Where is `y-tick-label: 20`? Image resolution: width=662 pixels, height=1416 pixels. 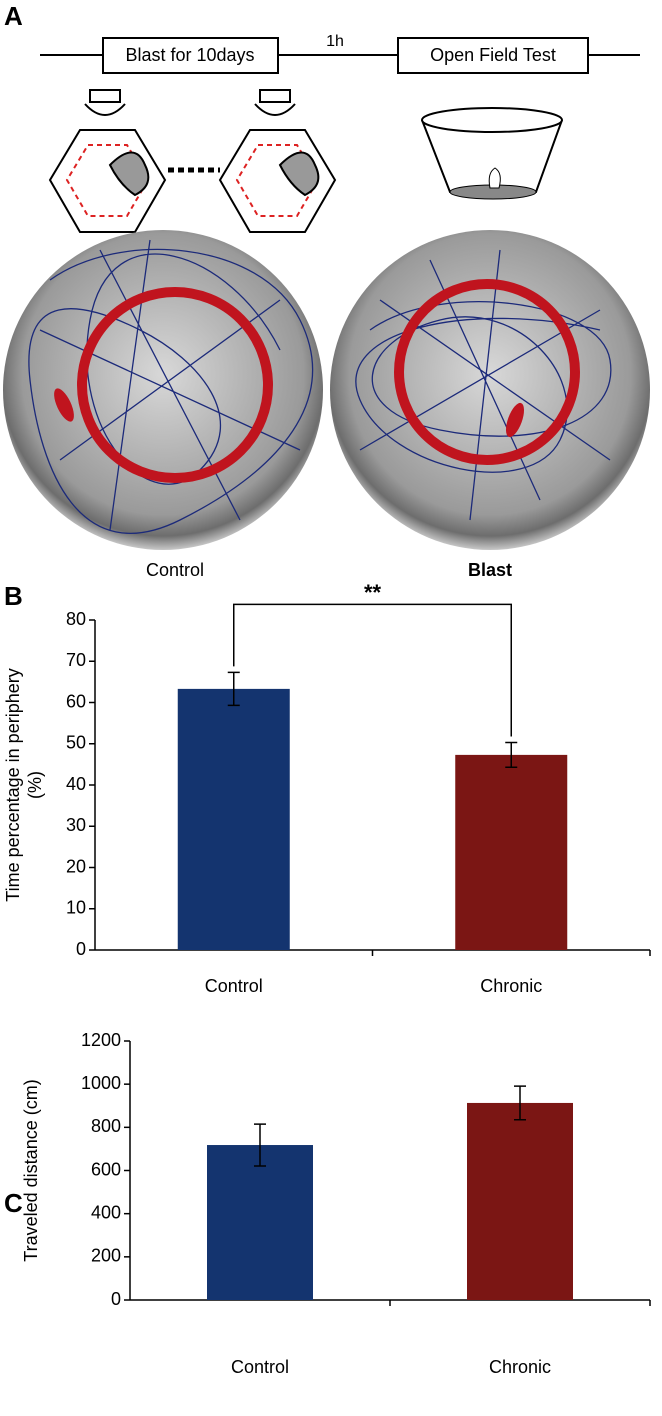 y-tick-label: 20 is located at coordinates (76, 866).